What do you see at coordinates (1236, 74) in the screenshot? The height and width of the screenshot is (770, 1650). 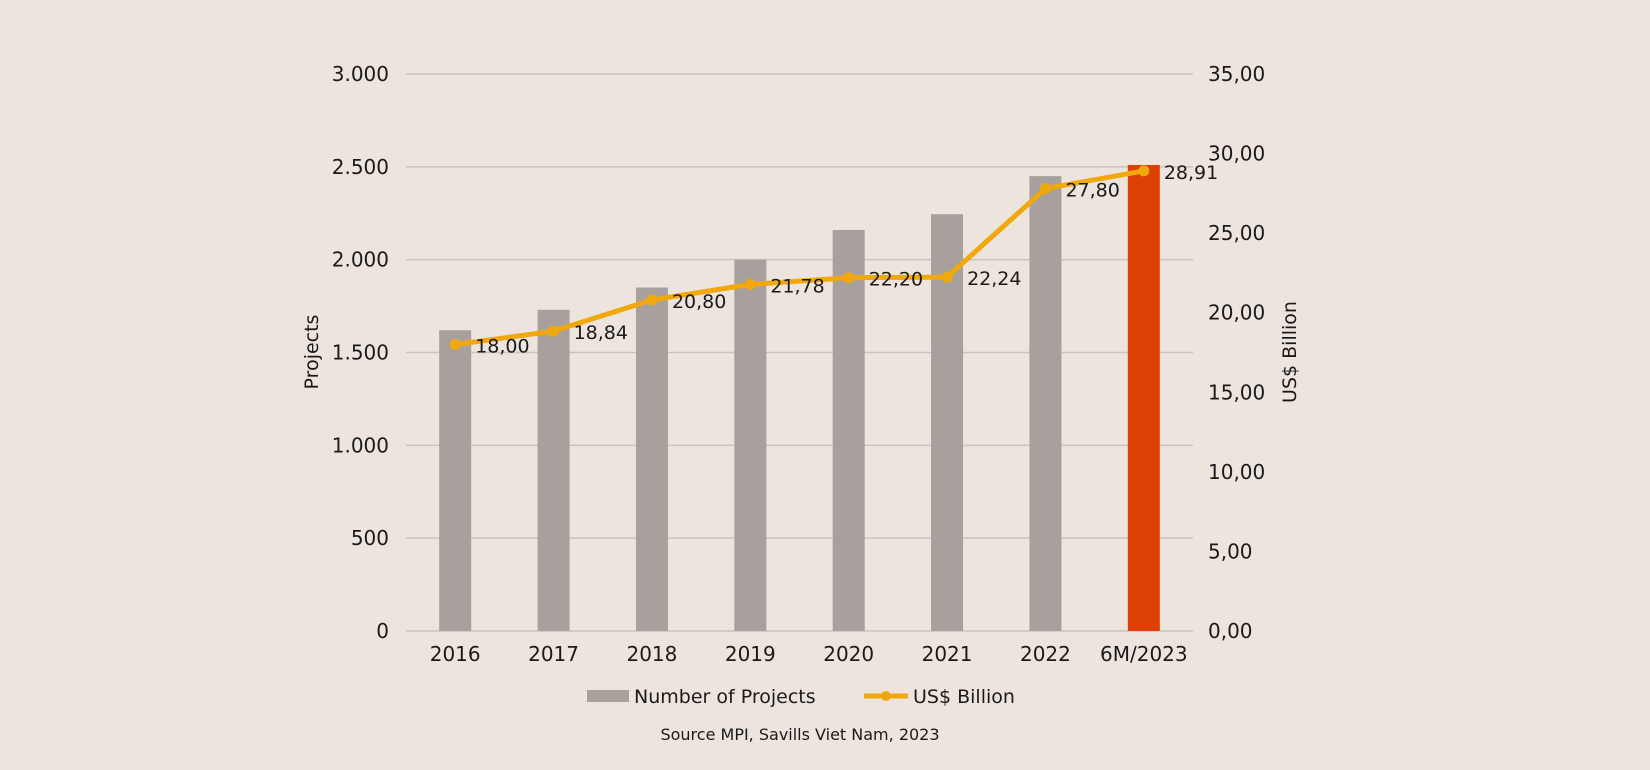 I see `right-tick-label: 35,00` at bounding box center [1236, 74].